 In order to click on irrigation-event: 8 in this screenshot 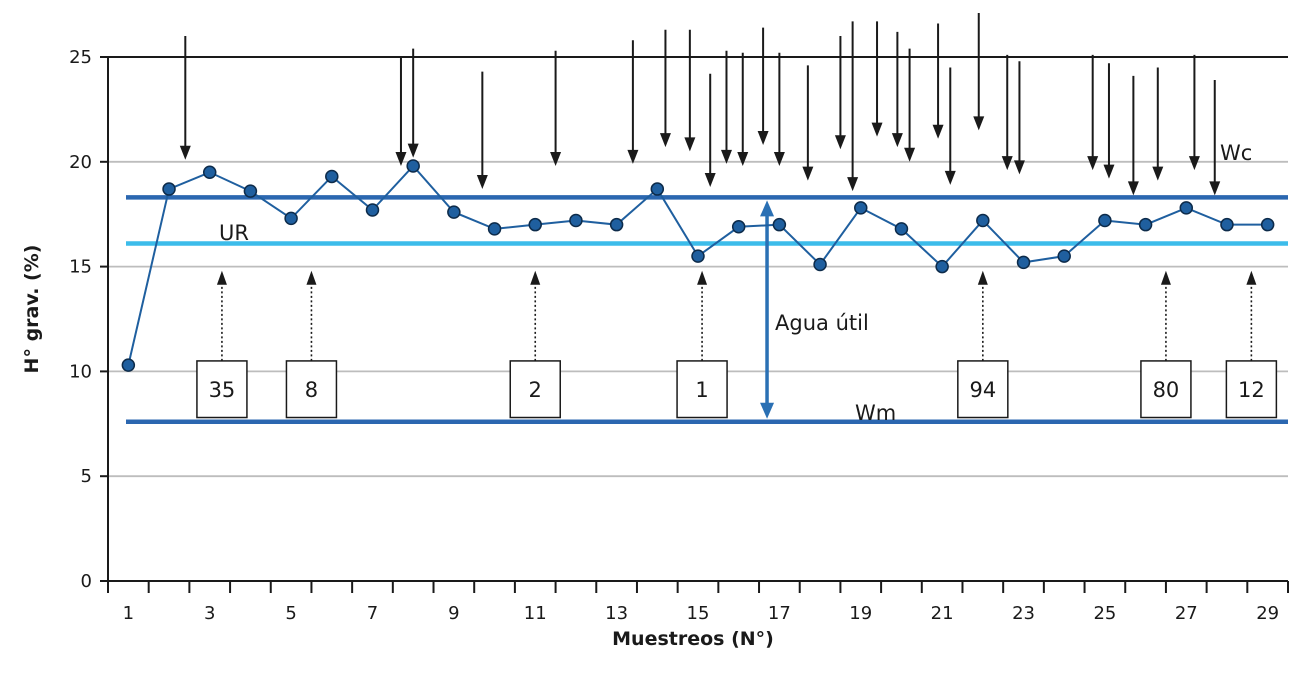, I will do `click(311, 344)`.